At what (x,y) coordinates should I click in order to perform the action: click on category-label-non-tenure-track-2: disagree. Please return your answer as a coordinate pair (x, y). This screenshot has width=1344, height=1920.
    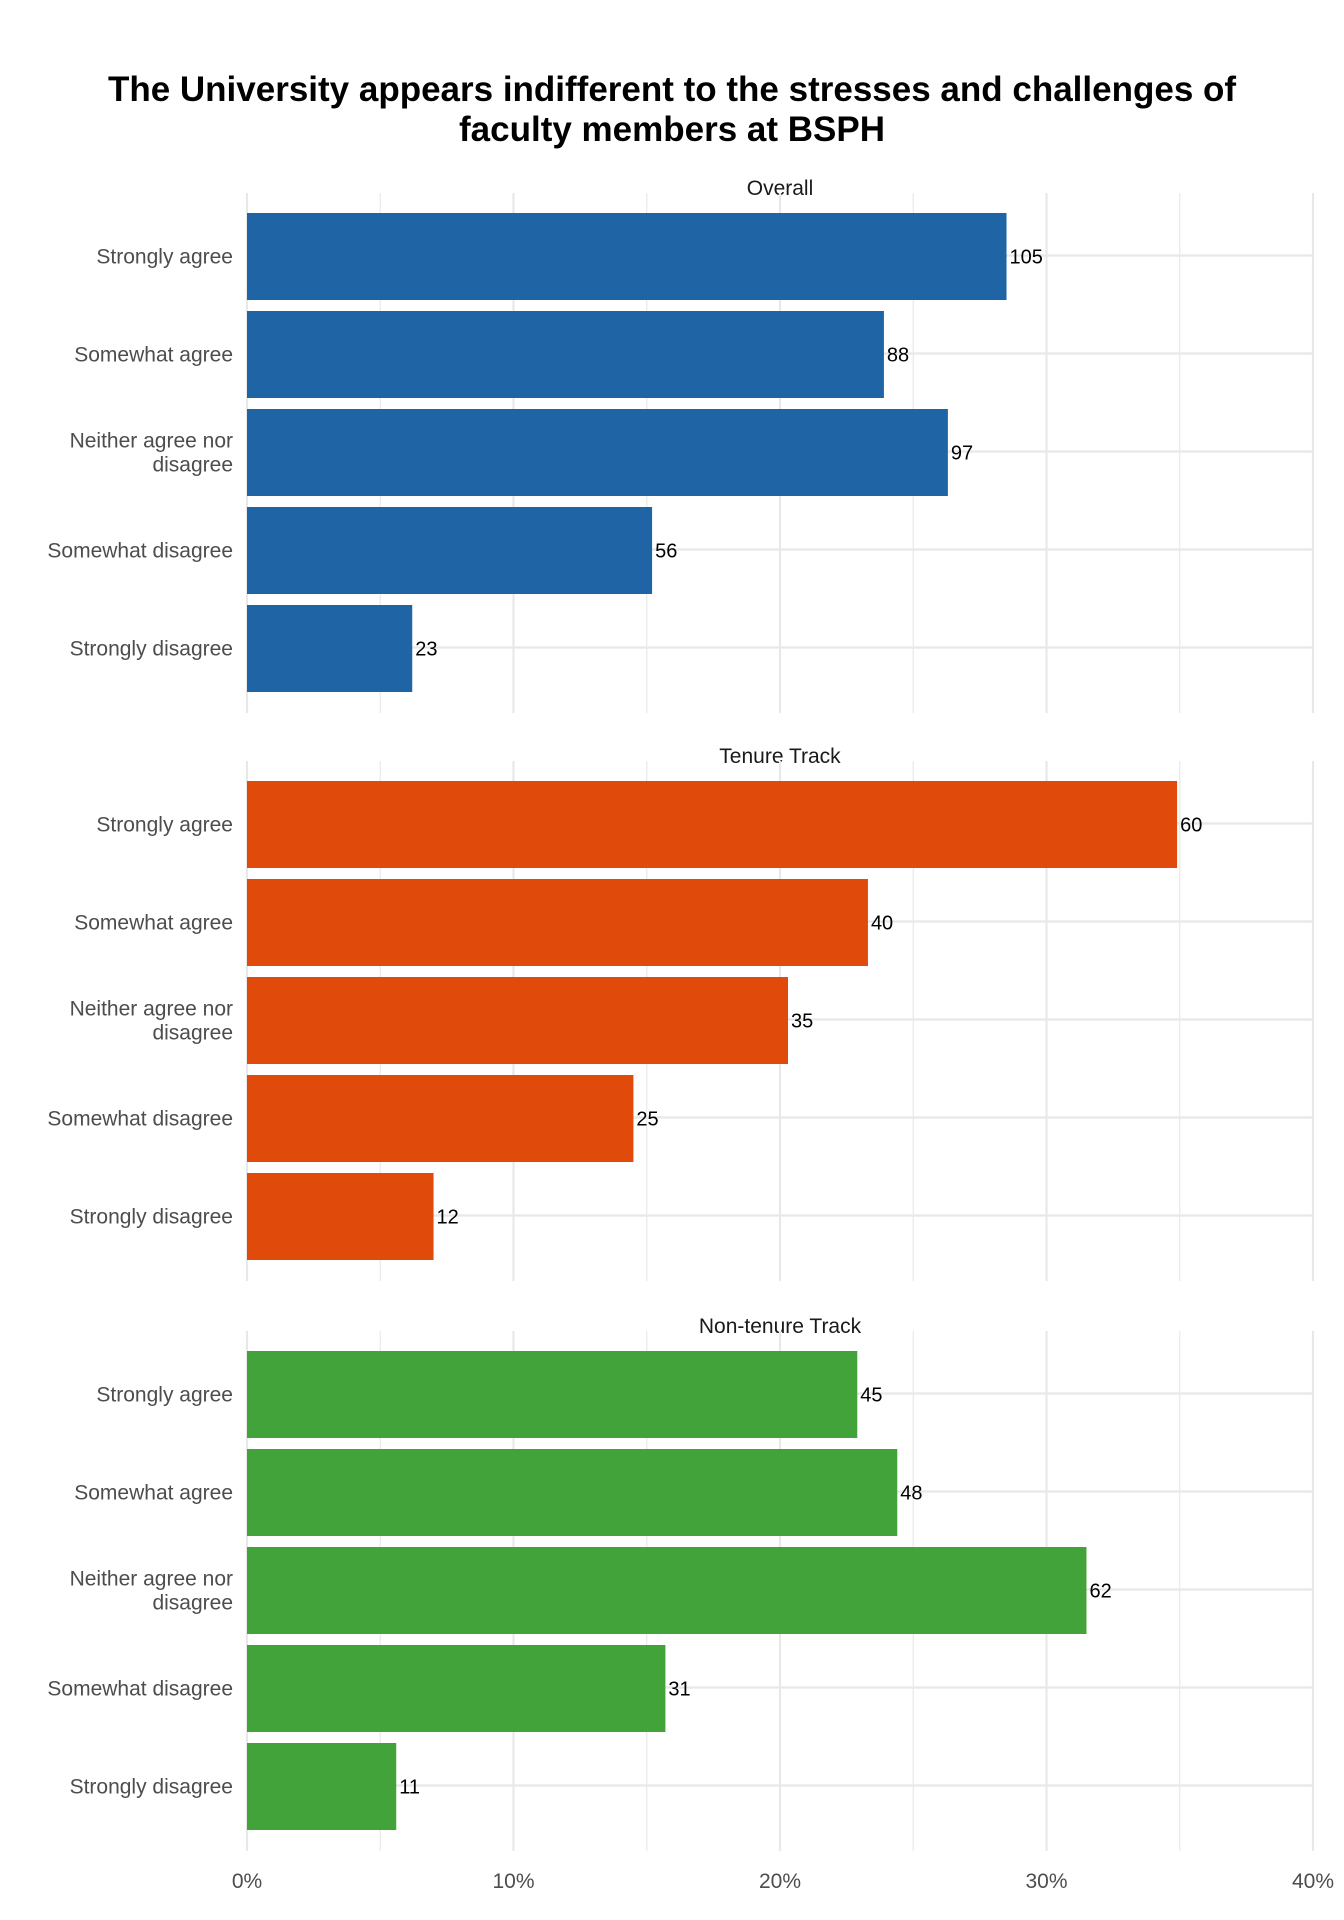
    Looking at the image, I should click on (192, 1603).